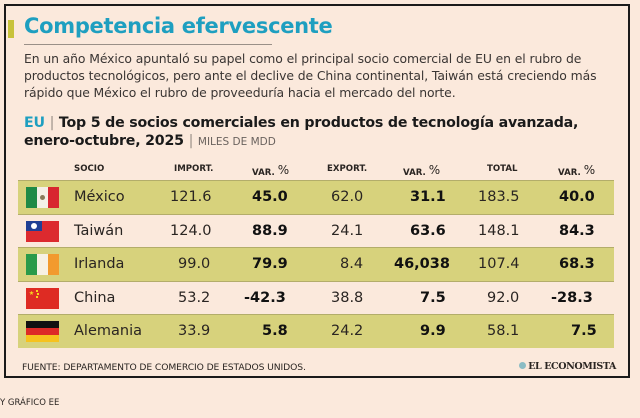 The image size is (640, 418). I want to click on title-accent-bar, so click(11, 29).